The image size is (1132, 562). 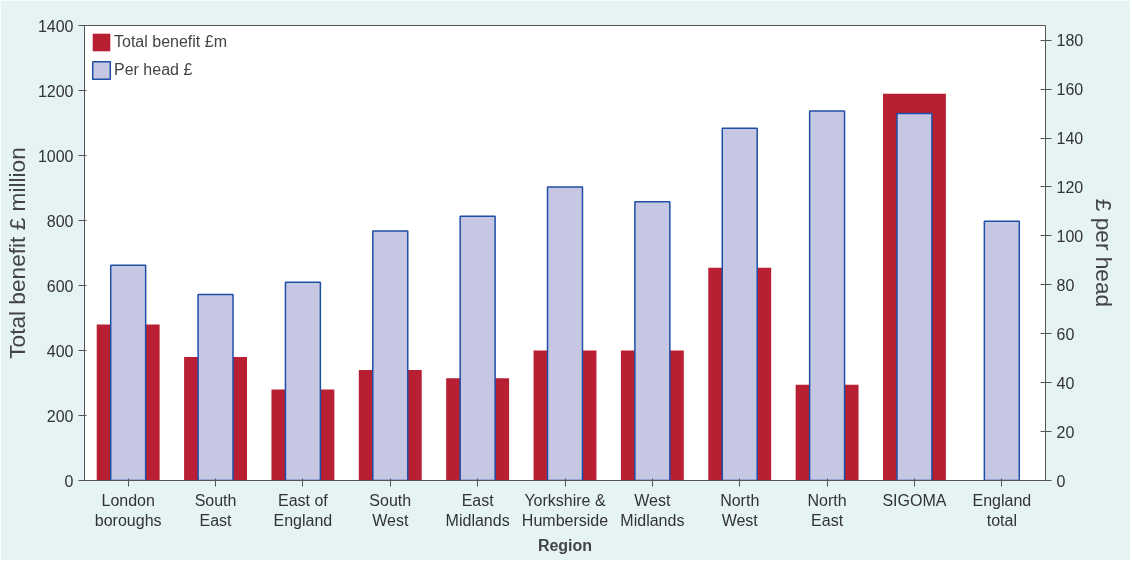 What do you see at coordinates (914, 500) in the screenshot?
I see `x-tick-label: SIGOMA` at bounding box center [914, 500].